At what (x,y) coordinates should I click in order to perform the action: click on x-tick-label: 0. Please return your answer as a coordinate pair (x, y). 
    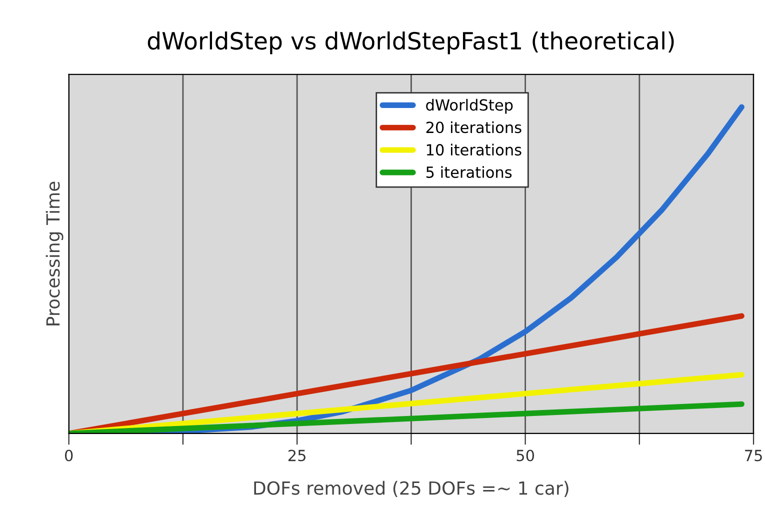
    Looking at the image, I should click on (68, 456).